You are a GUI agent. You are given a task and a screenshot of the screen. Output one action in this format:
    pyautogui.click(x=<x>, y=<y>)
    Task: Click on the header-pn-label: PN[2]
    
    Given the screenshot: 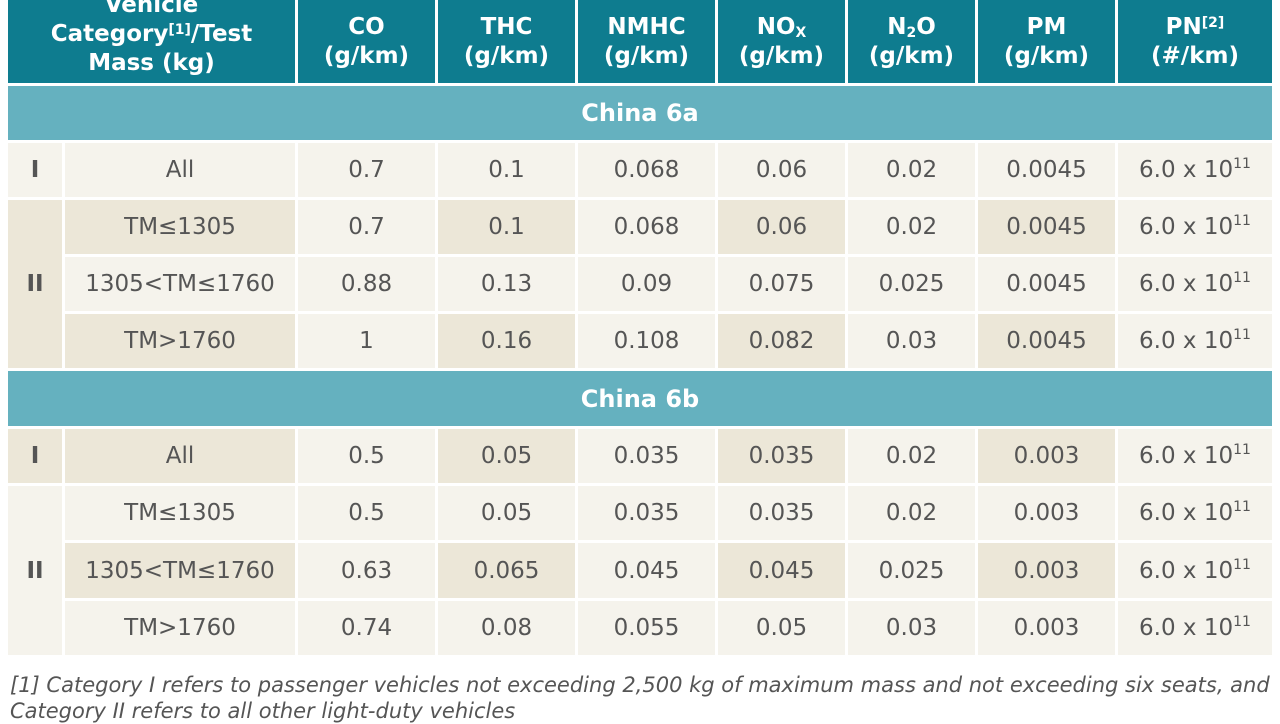 What is the action you would take?
    pyautogui.click(x=1195, y=27)
    